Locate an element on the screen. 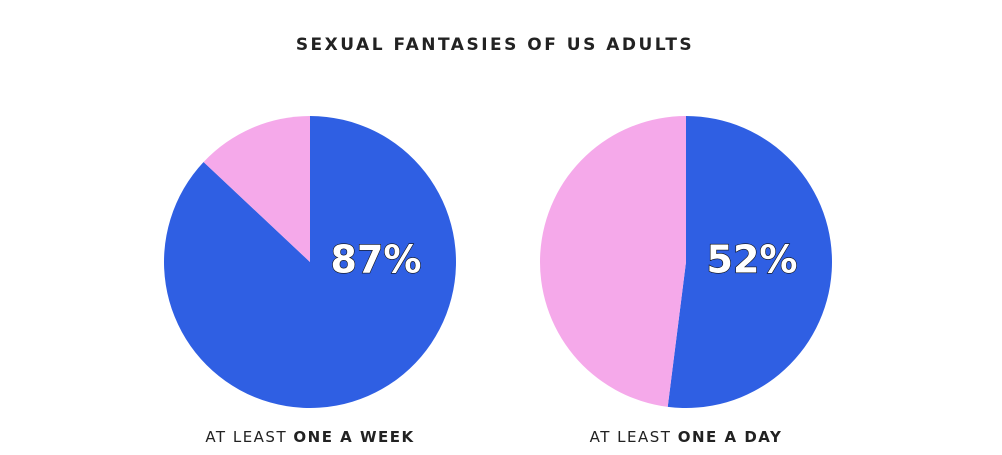  slice-label: 87% is located at coordinates (376, 260).